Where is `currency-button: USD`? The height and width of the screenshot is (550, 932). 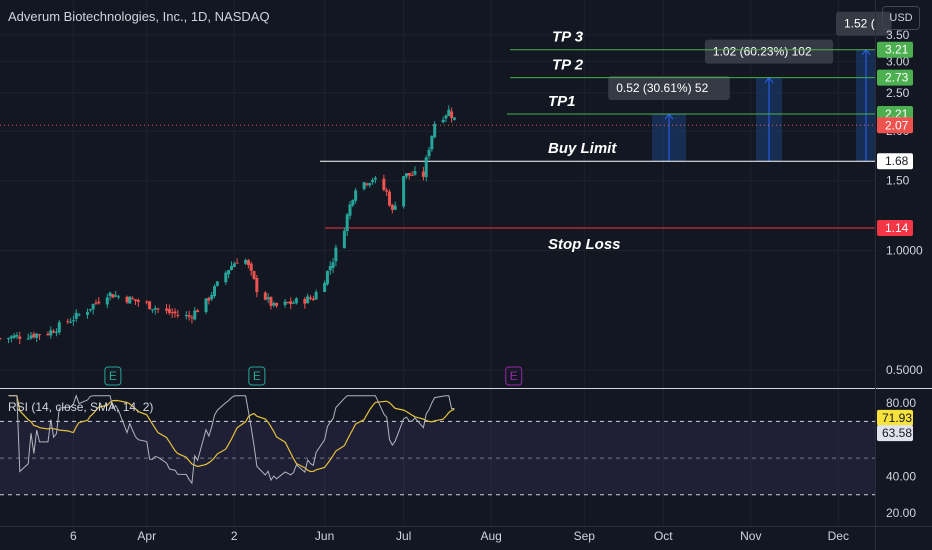 currency-button: USD is located at coordinates (901, 18).